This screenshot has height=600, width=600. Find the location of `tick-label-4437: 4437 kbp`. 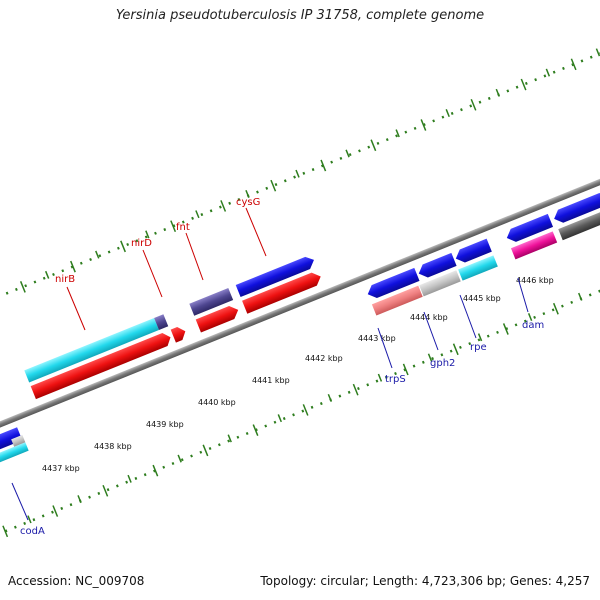

tick-label-4437: 4437 kbp is located at coordinates (61, 468).